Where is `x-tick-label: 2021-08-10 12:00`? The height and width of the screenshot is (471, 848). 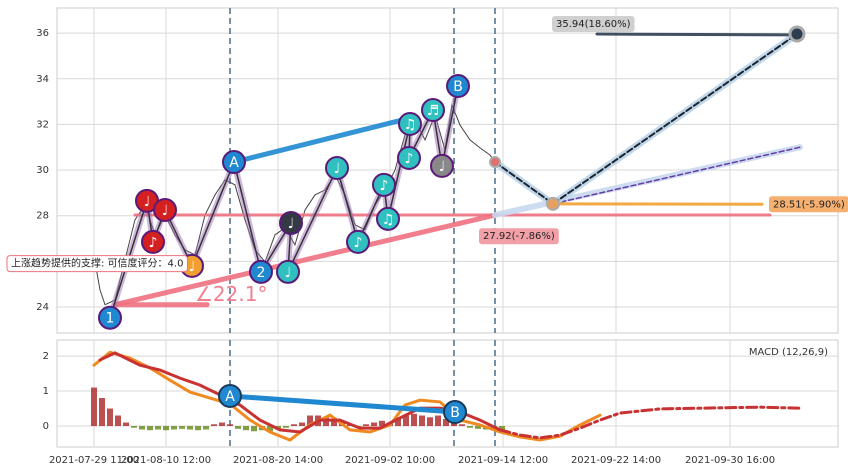
x-tick-label: 2021-08-10 12:00 is located at coordinates (166, 460).